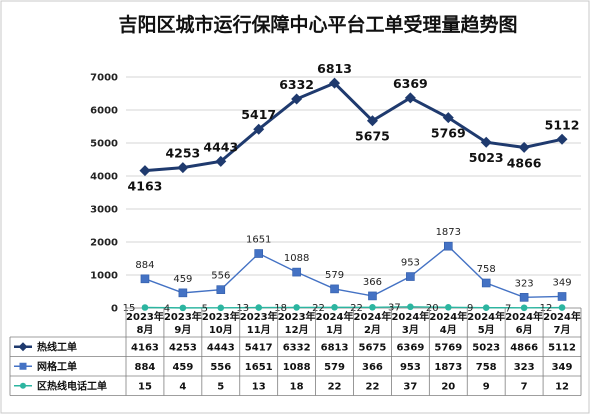 This screenshot has width=590, height=414. Describe the element at coordinates (524, 367) in the screenshot. I see `table-cell: 323` at that location.